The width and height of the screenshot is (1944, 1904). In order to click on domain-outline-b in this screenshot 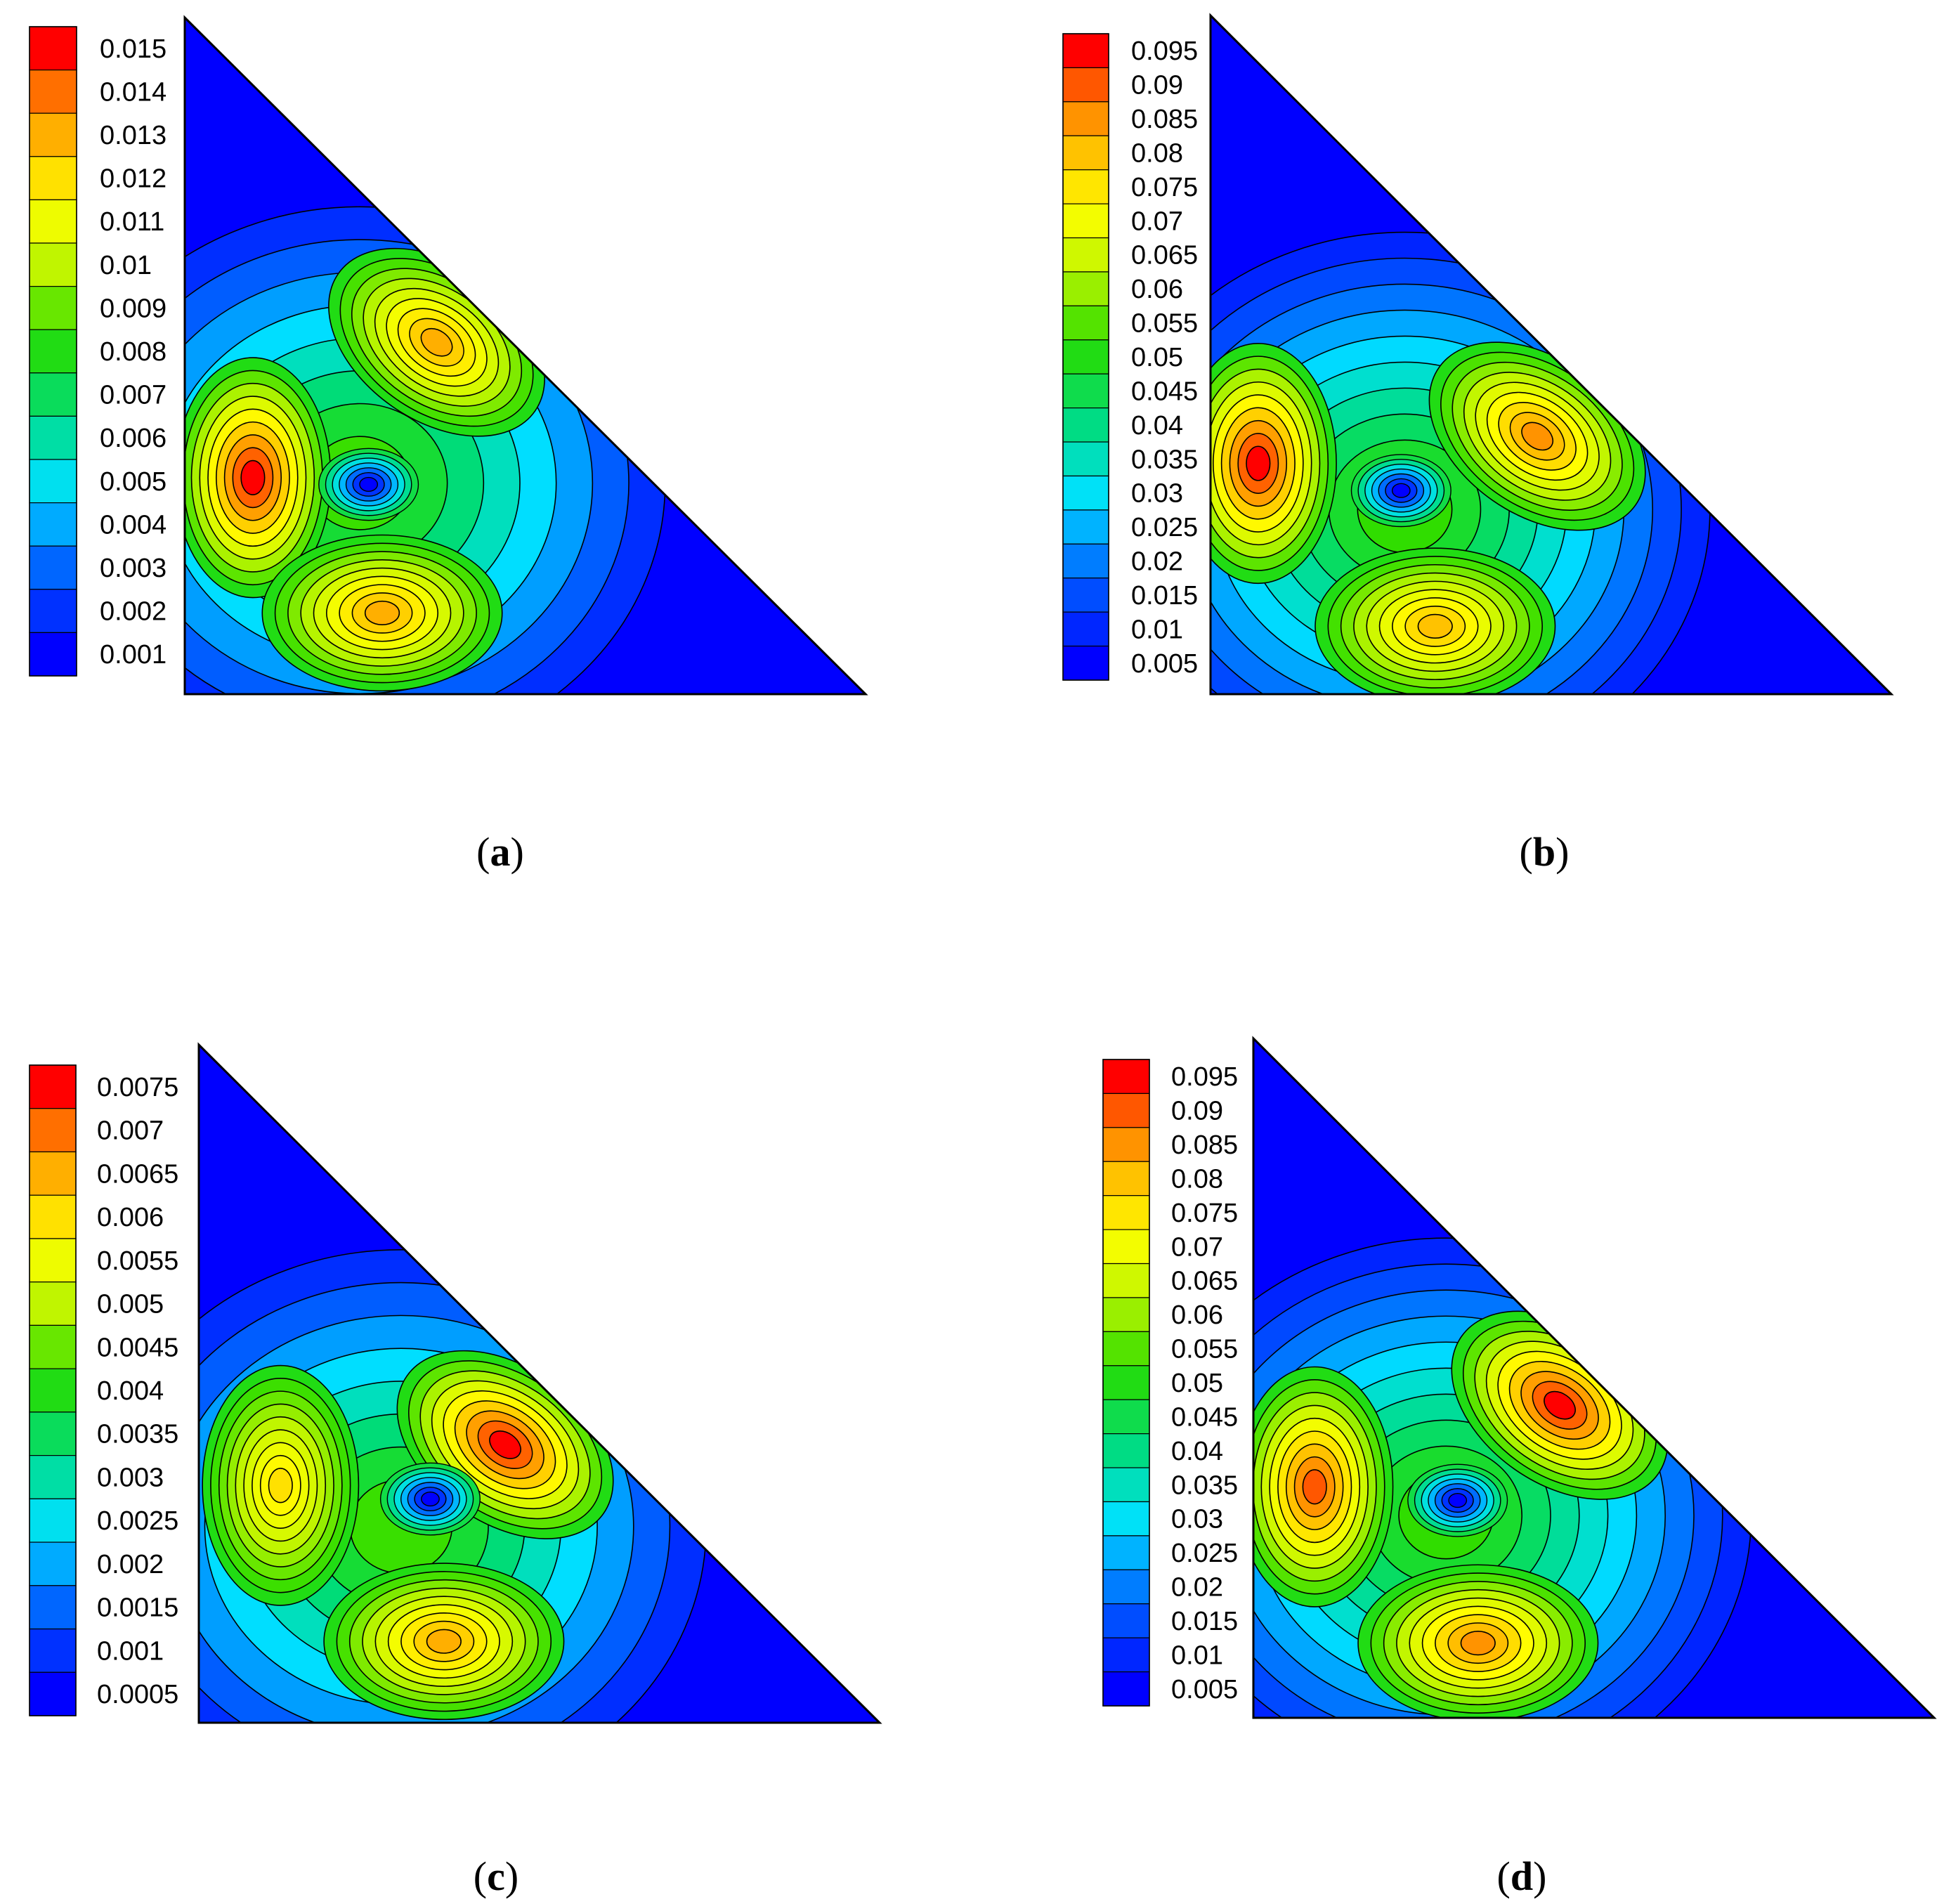, I will do `click(1552, 354)`.